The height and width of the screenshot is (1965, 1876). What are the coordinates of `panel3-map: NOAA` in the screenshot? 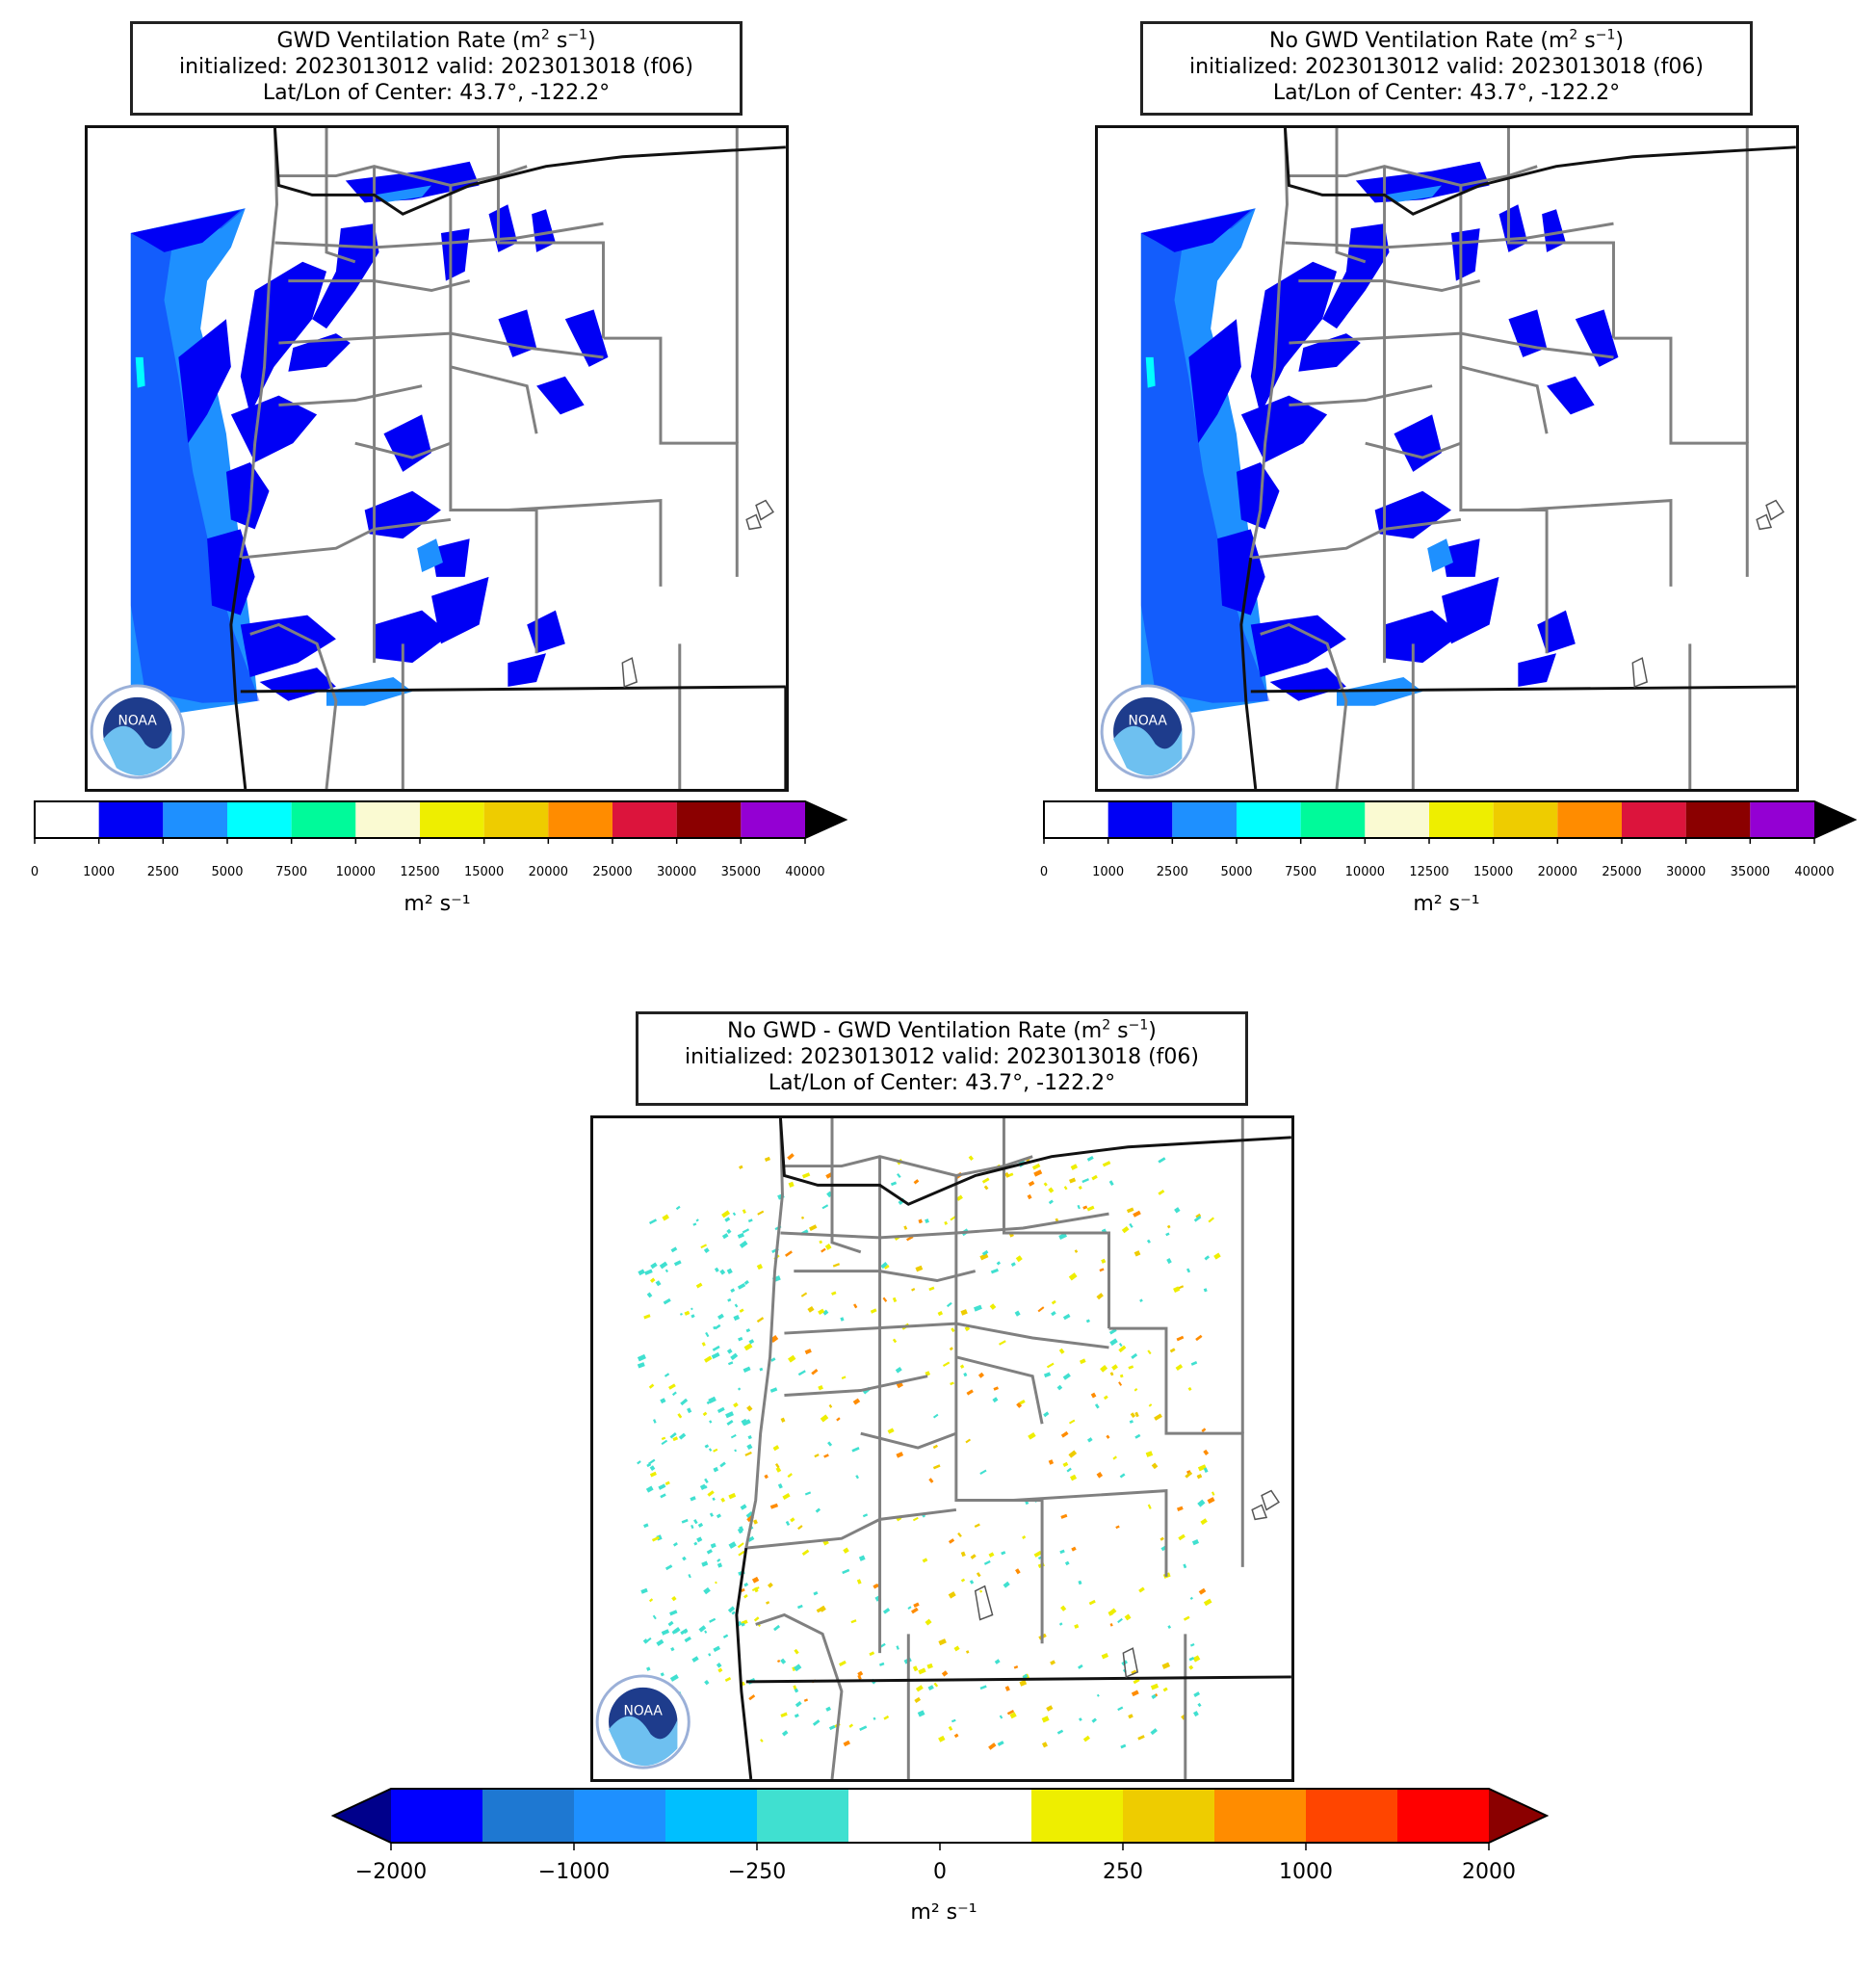 It's located at (942, 1448).